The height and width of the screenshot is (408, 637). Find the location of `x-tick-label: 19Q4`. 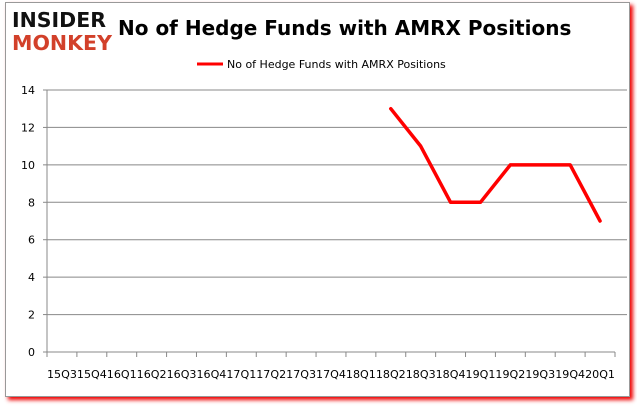

x-tick-label: 19Q4 is located at coordinates (570, 374).